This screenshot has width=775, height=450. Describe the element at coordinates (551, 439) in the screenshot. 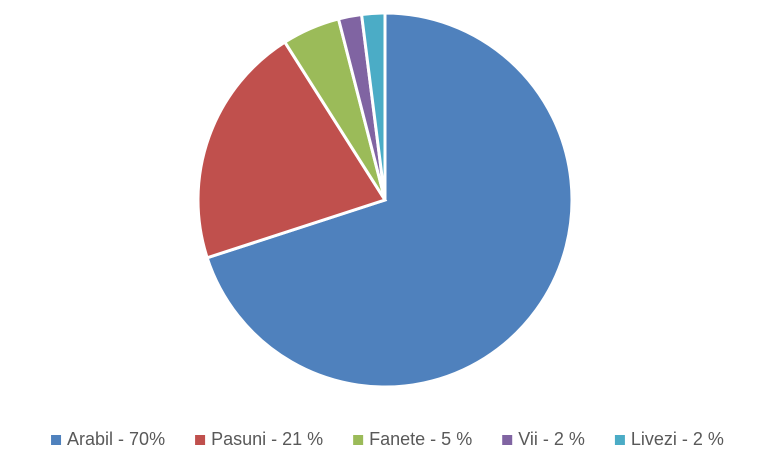

I see `legend-label: Vii - 2 %` at that location.